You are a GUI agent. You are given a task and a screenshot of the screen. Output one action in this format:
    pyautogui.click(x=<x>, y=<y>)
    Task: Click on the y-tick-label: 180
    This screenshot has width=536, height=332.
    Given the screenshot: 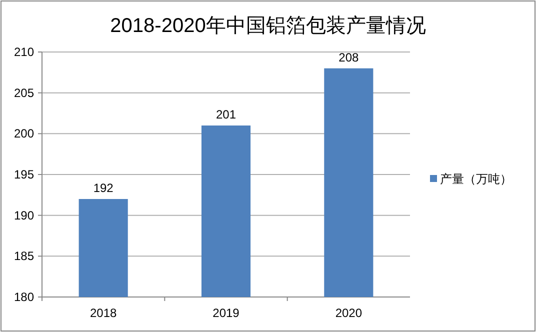 What is the action you would take?
    pyautogui.click(x=24, y=297)
    